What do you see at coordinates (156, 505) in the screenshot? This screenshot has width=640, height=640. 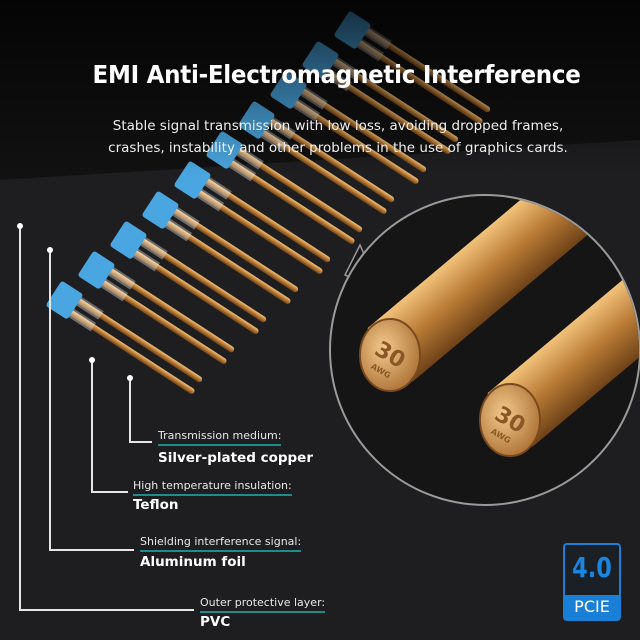 I see `layer-value-insulation: Teflon` at bounding box center [156, 505].